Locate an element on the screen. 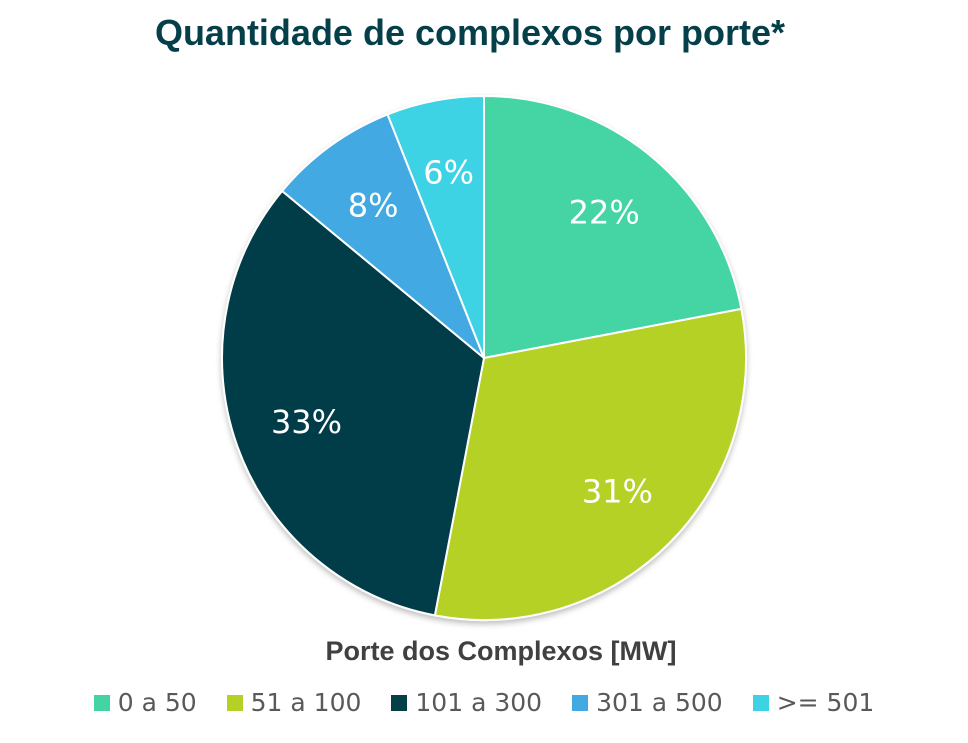 This screenshot has width=968, height=743. legend-item: 51 a 100 is located at coordinates (294, 702).